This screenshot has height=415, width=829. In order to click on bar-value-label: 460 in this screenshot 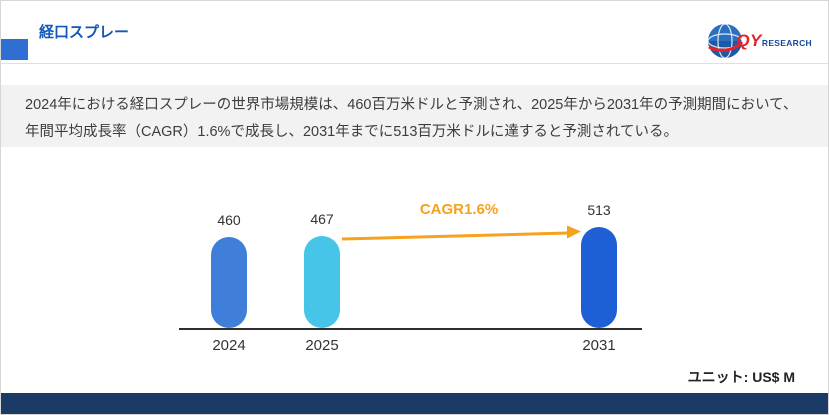, I will do `click(229, 220)`.